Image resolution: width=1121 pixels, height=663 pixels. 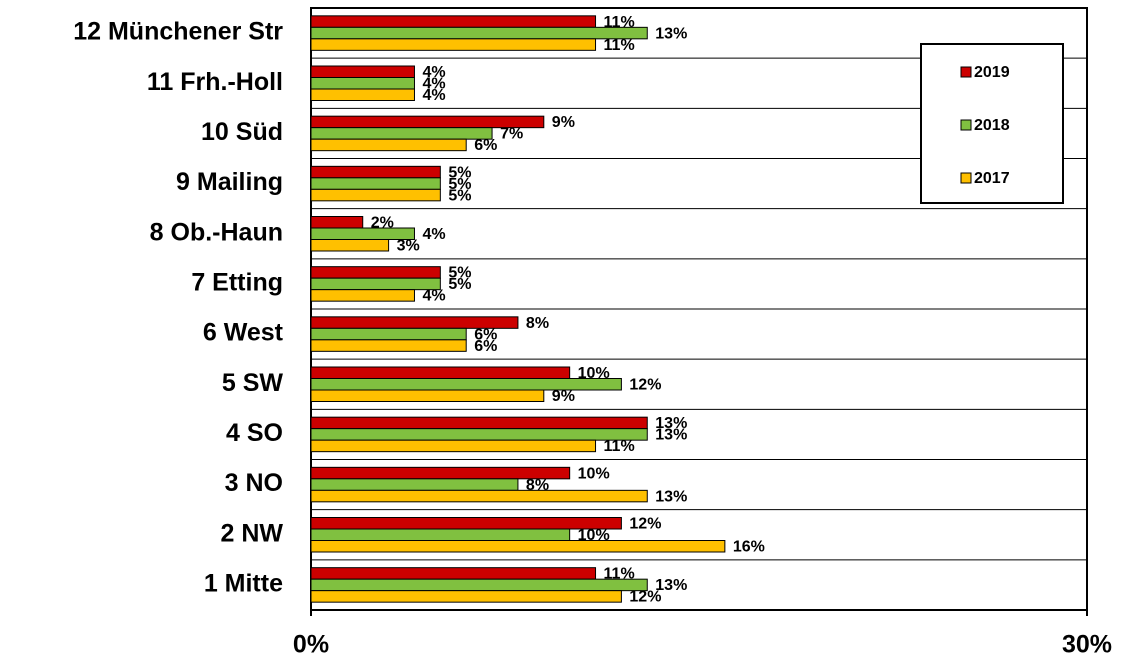 I want to click on category-label: 4 SO, so click(x=254, y=433).